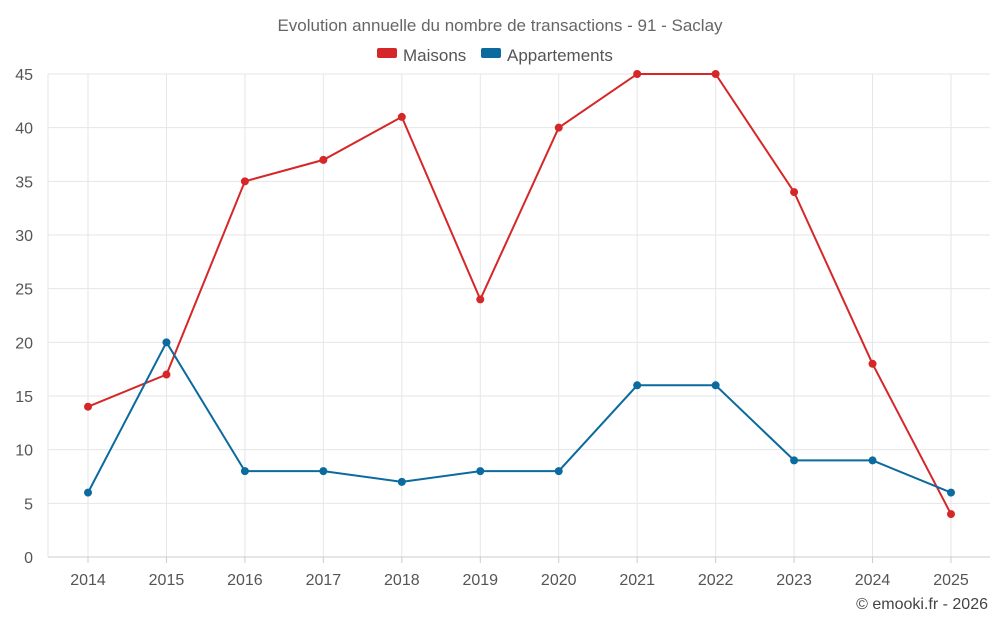  Describe the element at coordinates (558, 127) in the screenshot. I see `data-point-maisons-2020` at that location.